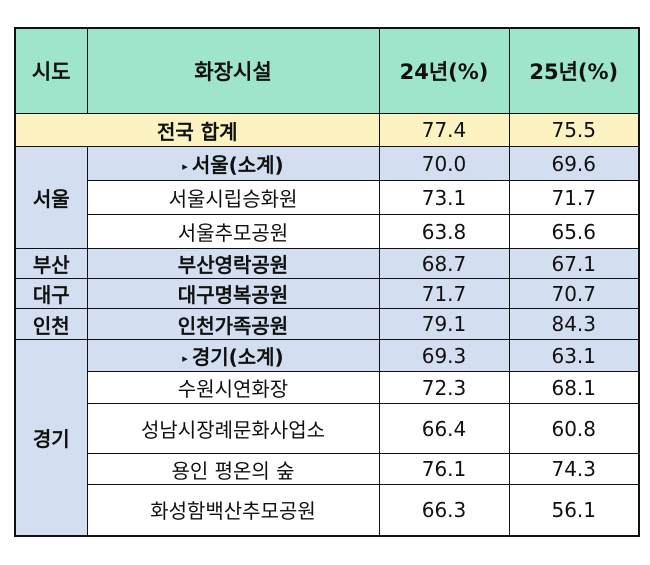 The height and width of the screenshot is (565, 650). I want to click on table-row: 성남시장례문화사업소 66.4 60.8, so click(327, 428).